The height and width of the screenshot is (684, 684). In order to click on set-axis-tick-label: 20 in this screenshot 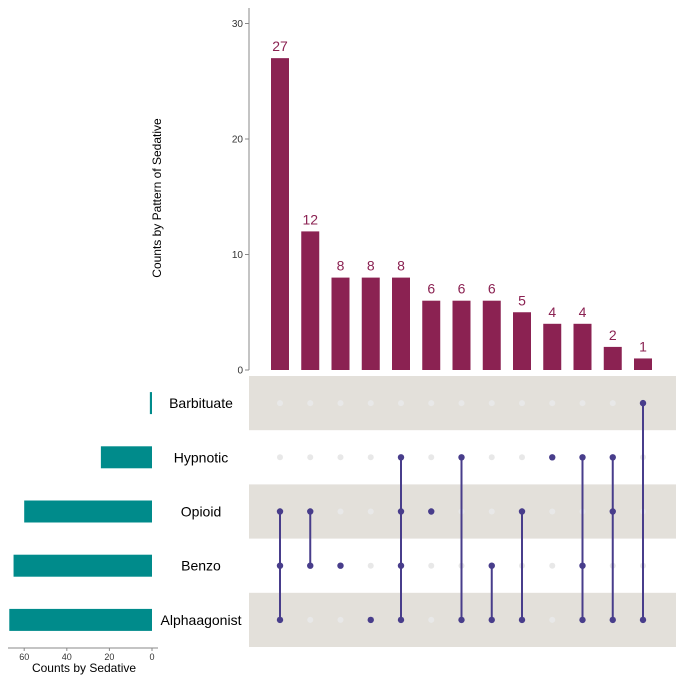, I will do `click(109, 657)`.